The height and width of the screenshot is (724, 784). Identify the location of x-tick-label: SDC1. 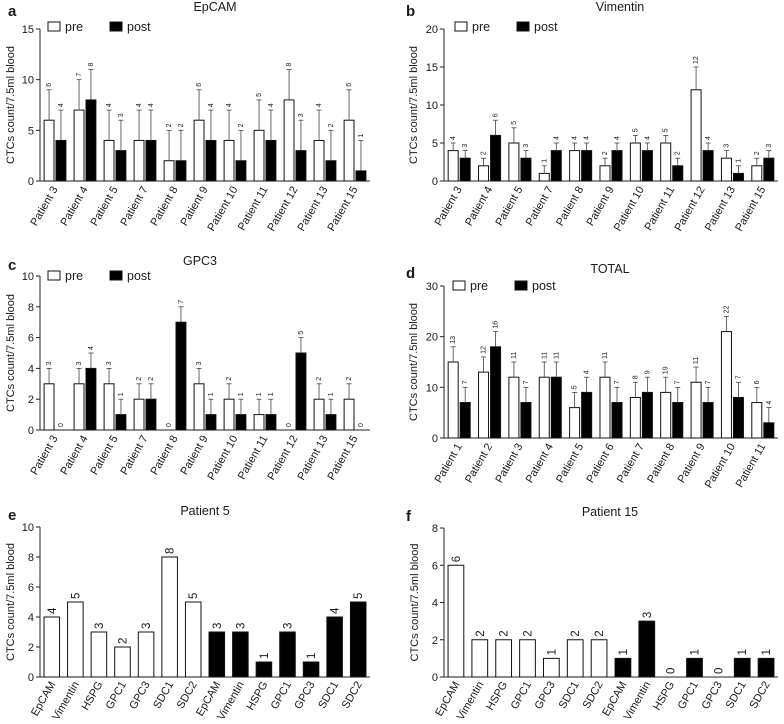
(163, 695).